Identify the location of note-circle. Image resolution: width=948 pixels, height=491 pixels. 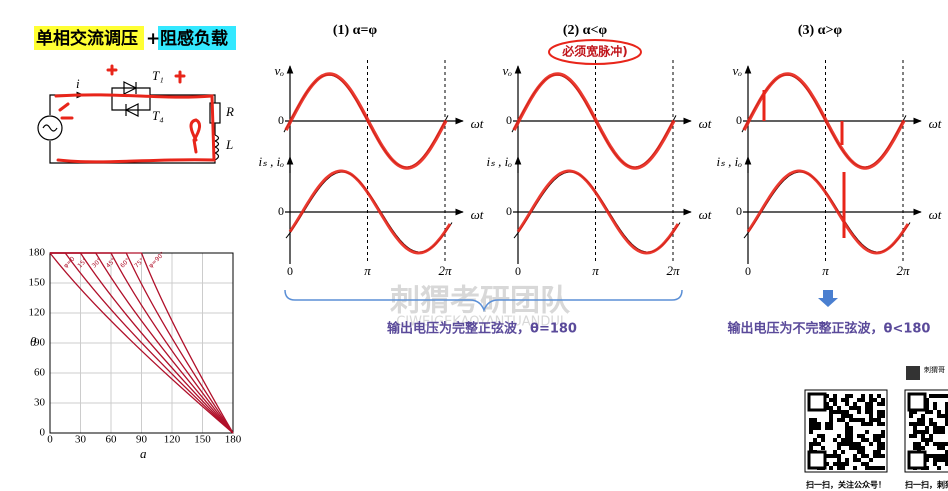
(595, 52).